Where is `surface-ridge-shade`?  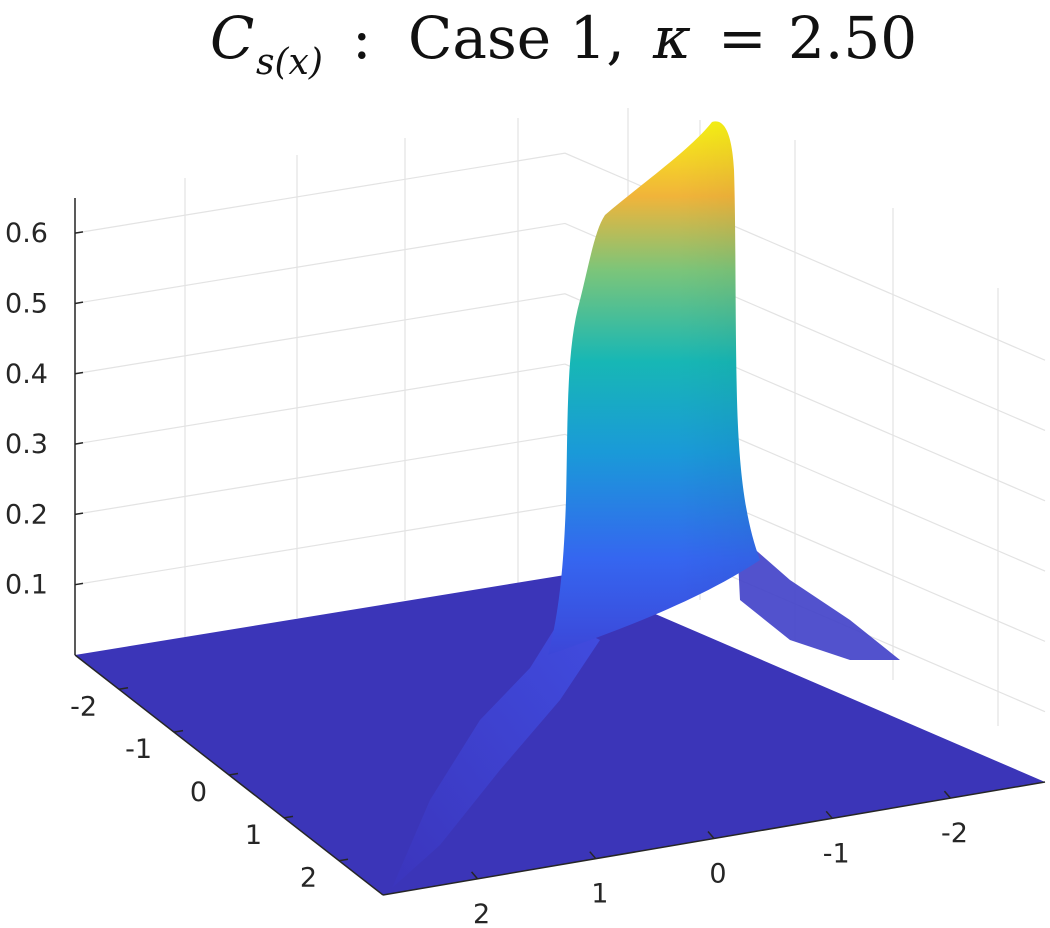 surface-ridge-shade is located at coordinates (654, 388).